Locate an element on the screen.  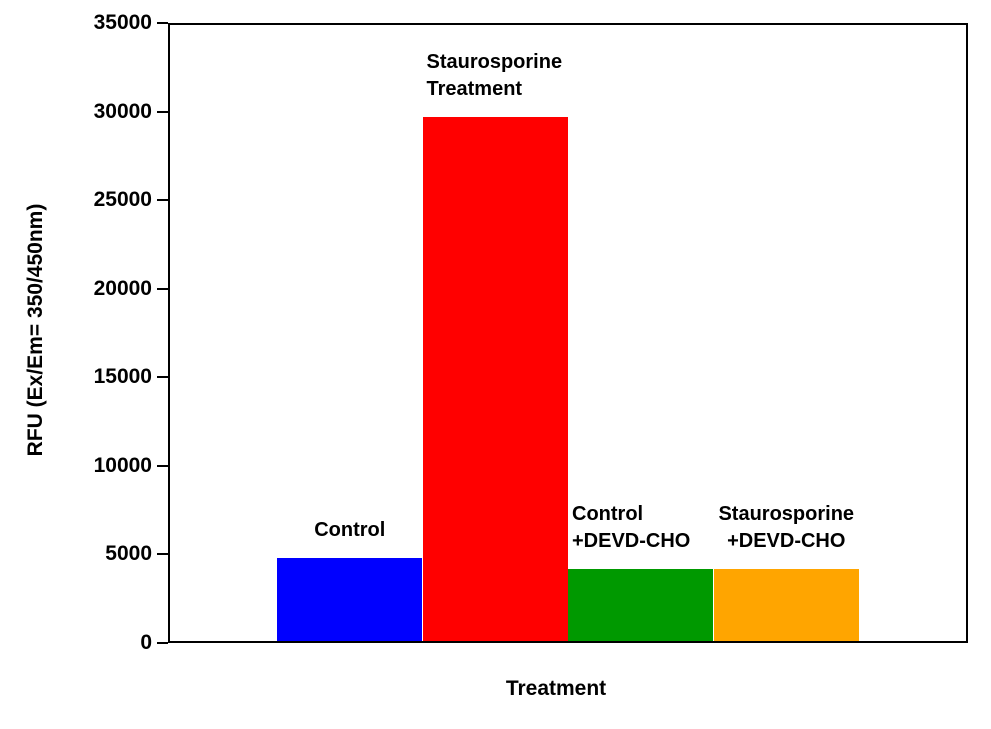
y-tick-label: 35000 is located at coordinates (122, 22).